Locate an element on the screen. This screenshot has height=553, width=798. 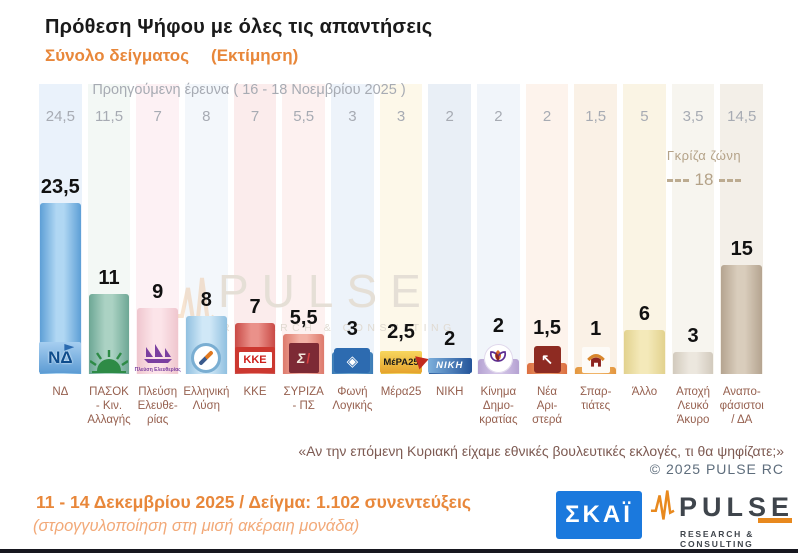
party-name-label: ΠΑΣΟΚ - Κιν. Αλλαγής is located at coordinates (109, 406).